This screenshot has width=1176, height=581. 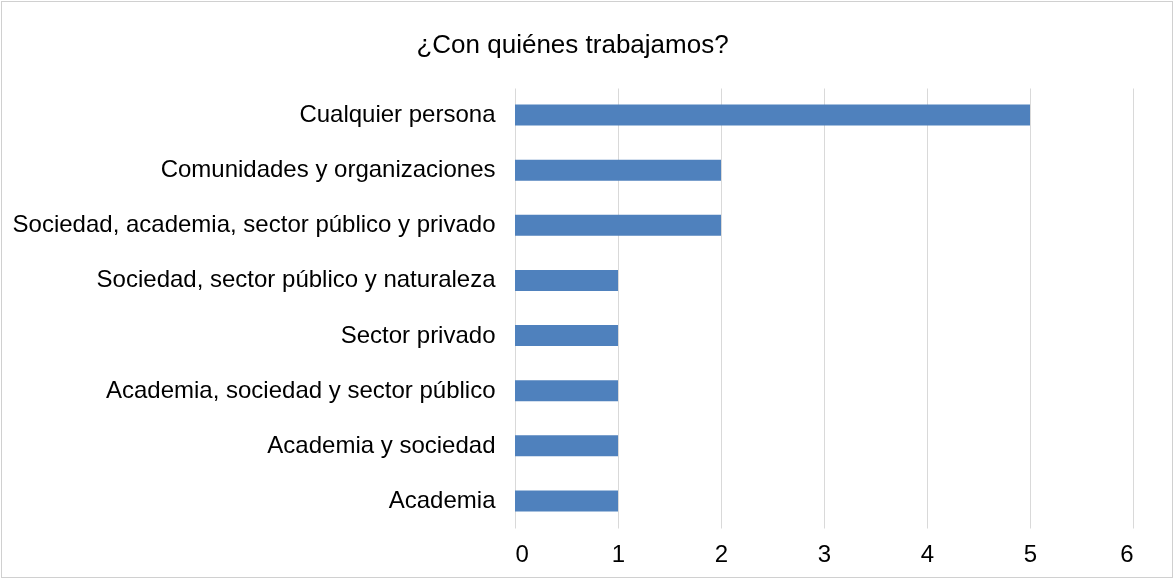 I want to click on y-tick-label: Academia y sociedad, so click(x=381, y=444).